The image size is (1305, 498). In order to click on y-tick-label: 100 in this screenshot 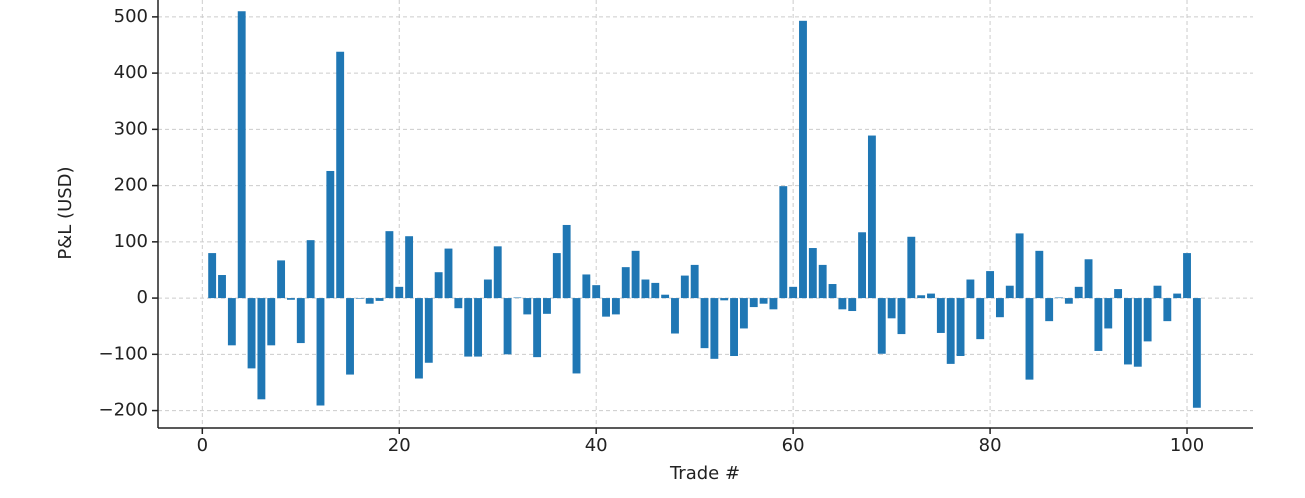, I will do `click(131, 241)`.